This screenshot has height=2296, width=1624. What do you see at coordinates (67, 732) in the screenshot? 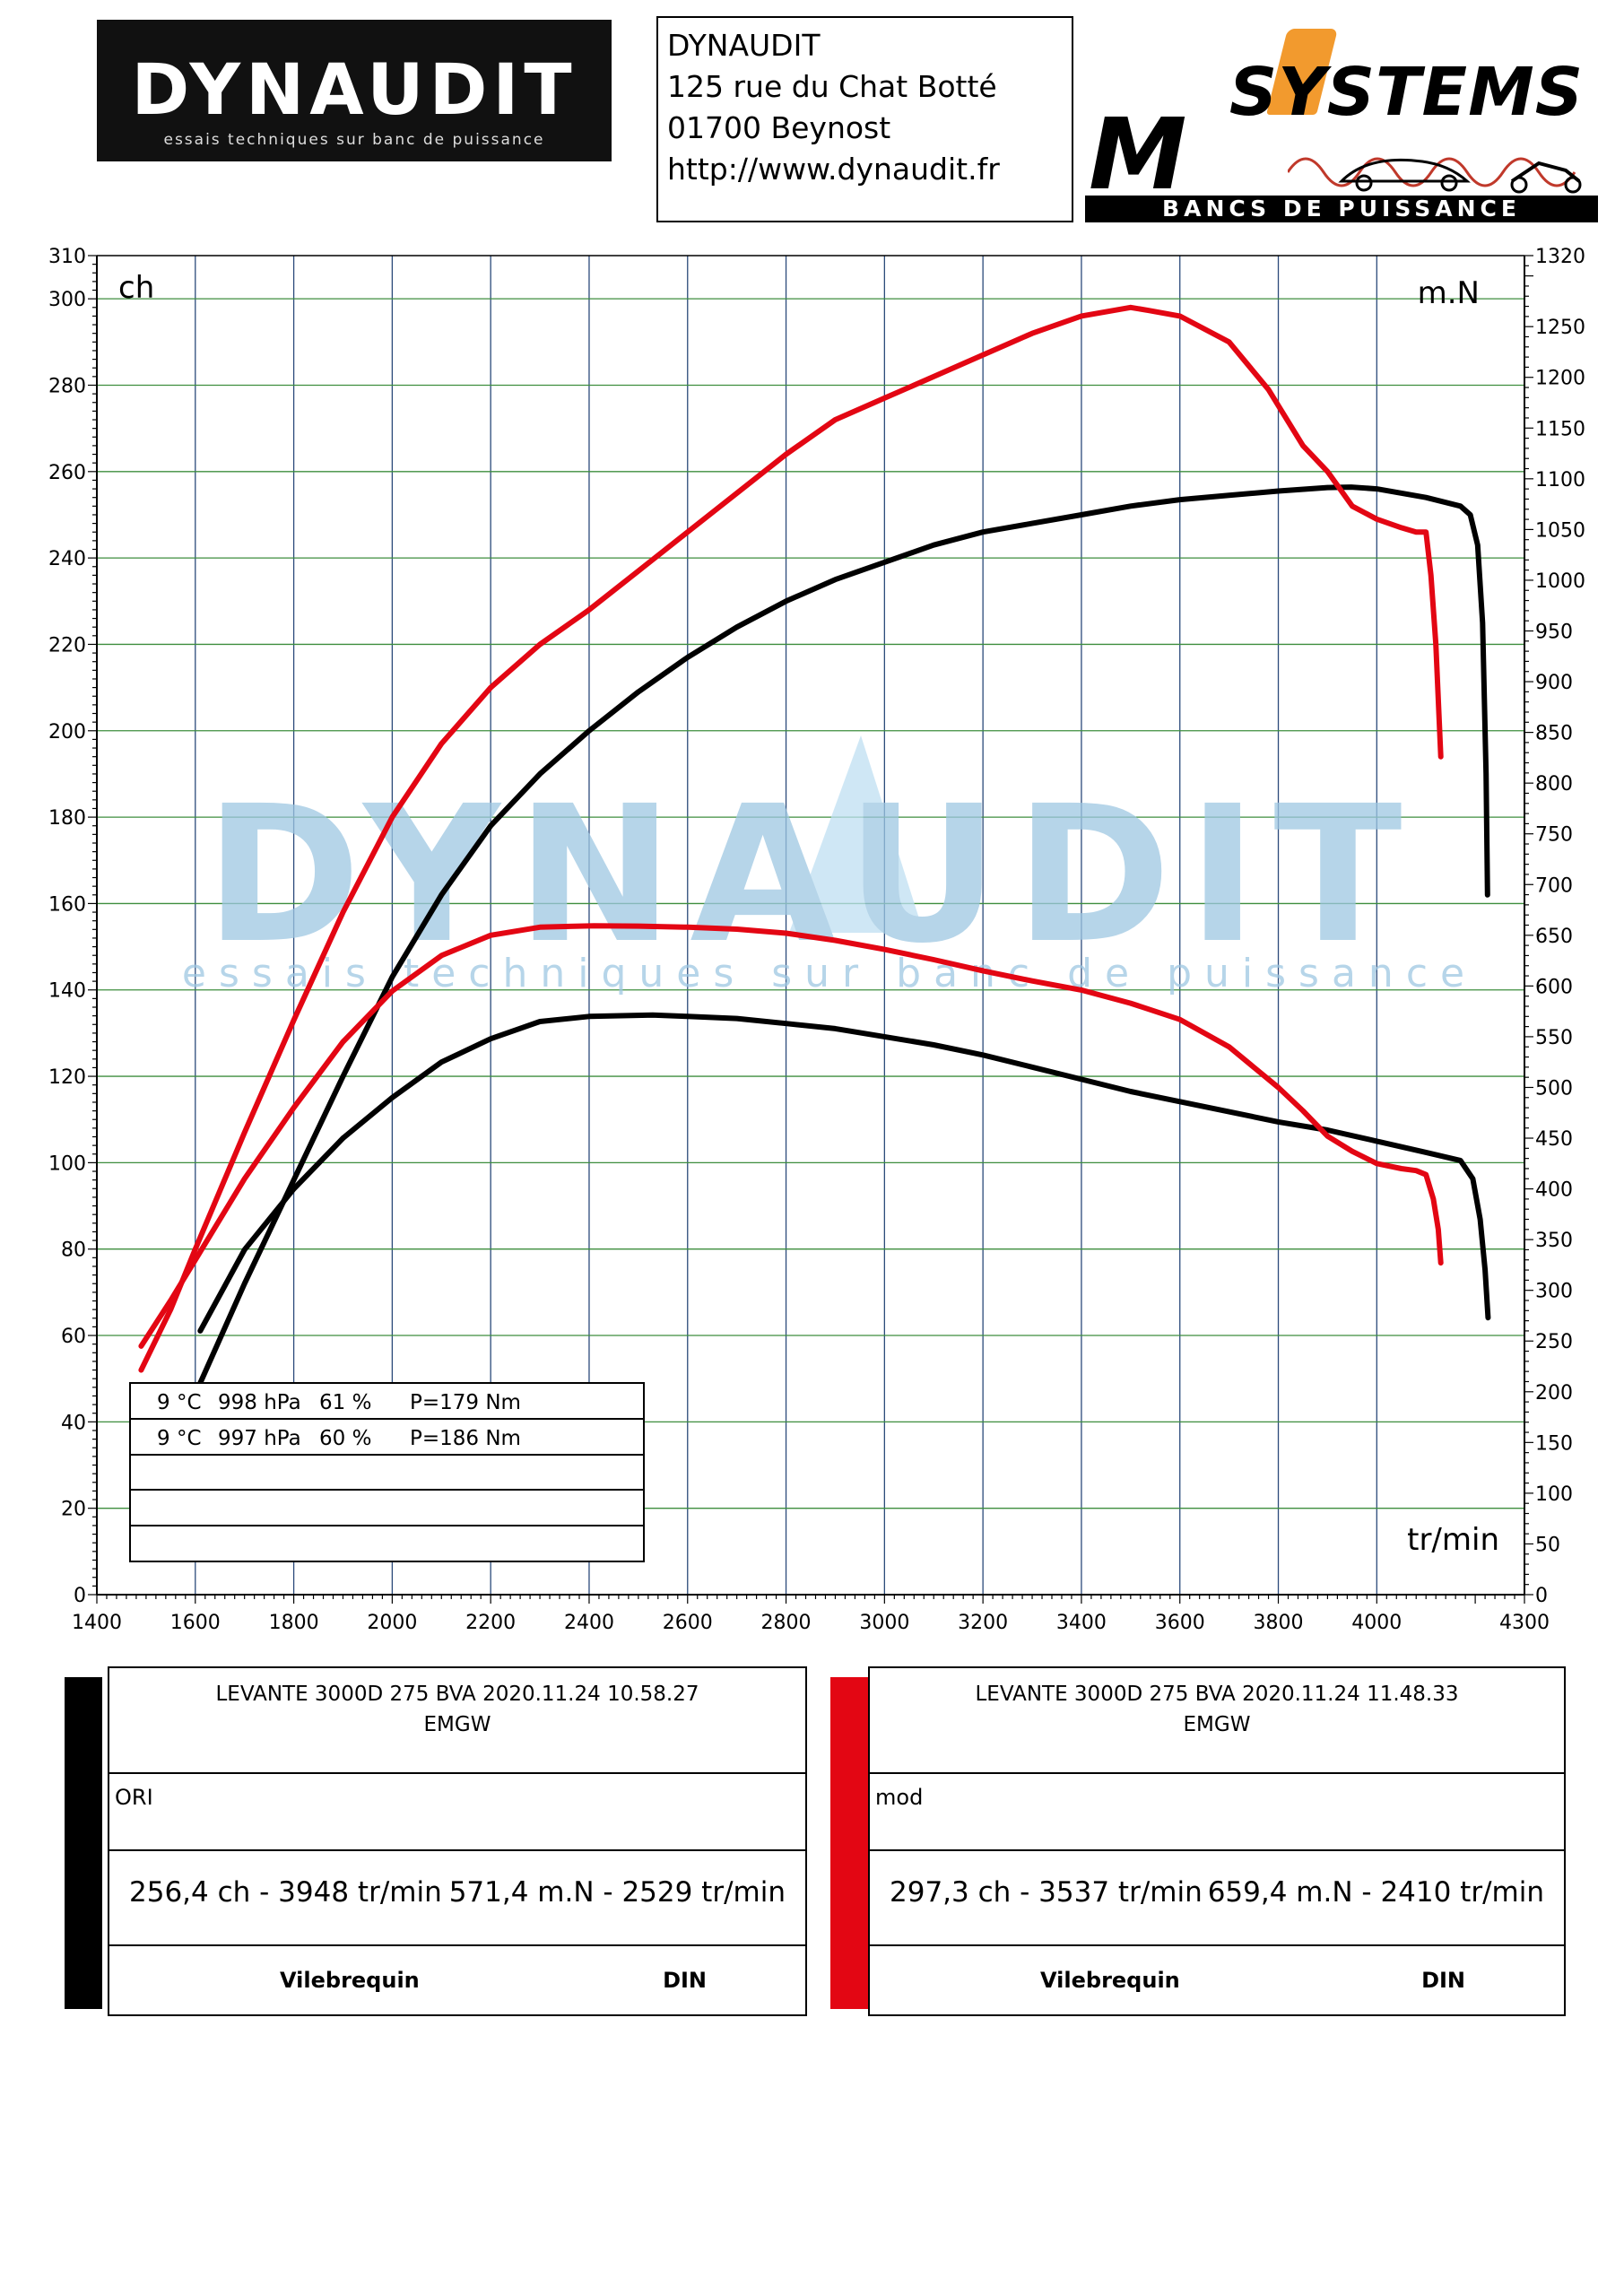
I see `left-tick-label: 200` at bounding box center [67, 732].